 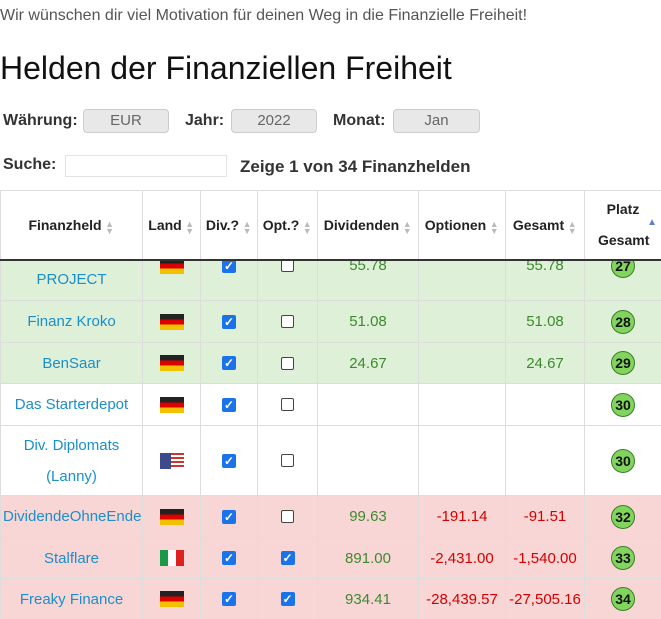 What do you see at coordinates (71, 363) in the screenshot?
I see `hero-name: BenSaar` at bounding box center [71, 363].